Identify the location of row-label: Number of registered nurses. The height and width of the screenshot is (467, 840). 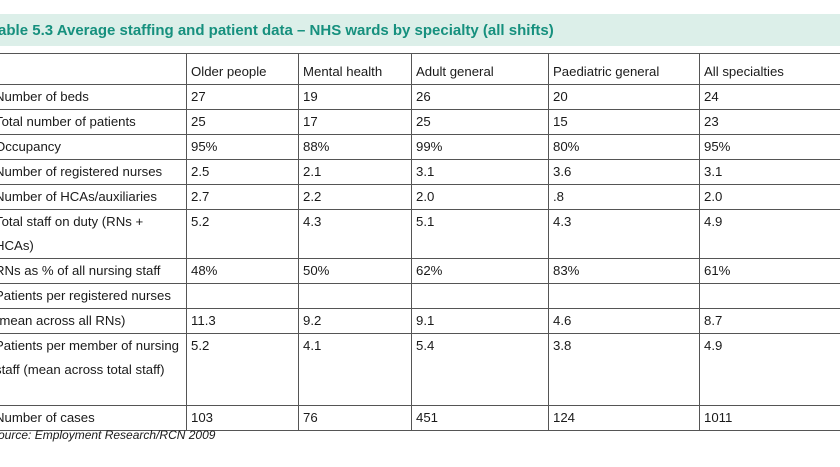
(93, 172).